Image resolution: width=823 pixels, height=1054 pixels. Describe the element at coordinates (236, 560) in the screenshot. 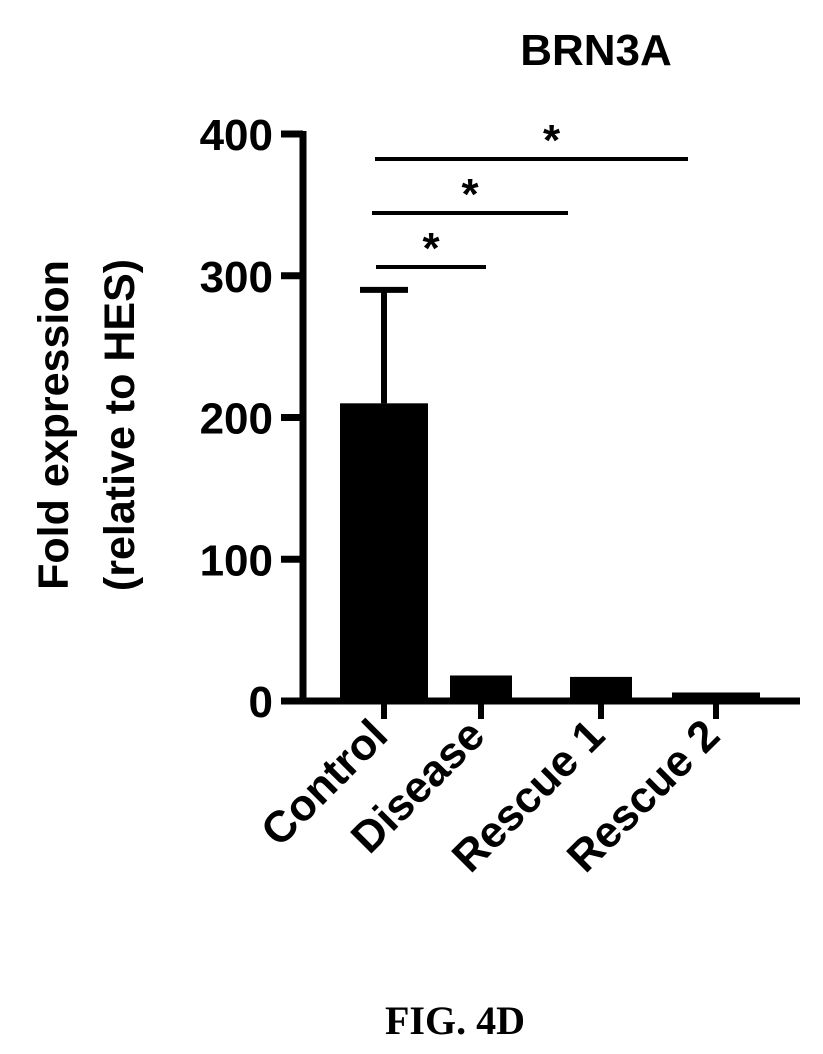

I see `y-tick-label: 100` at that location.